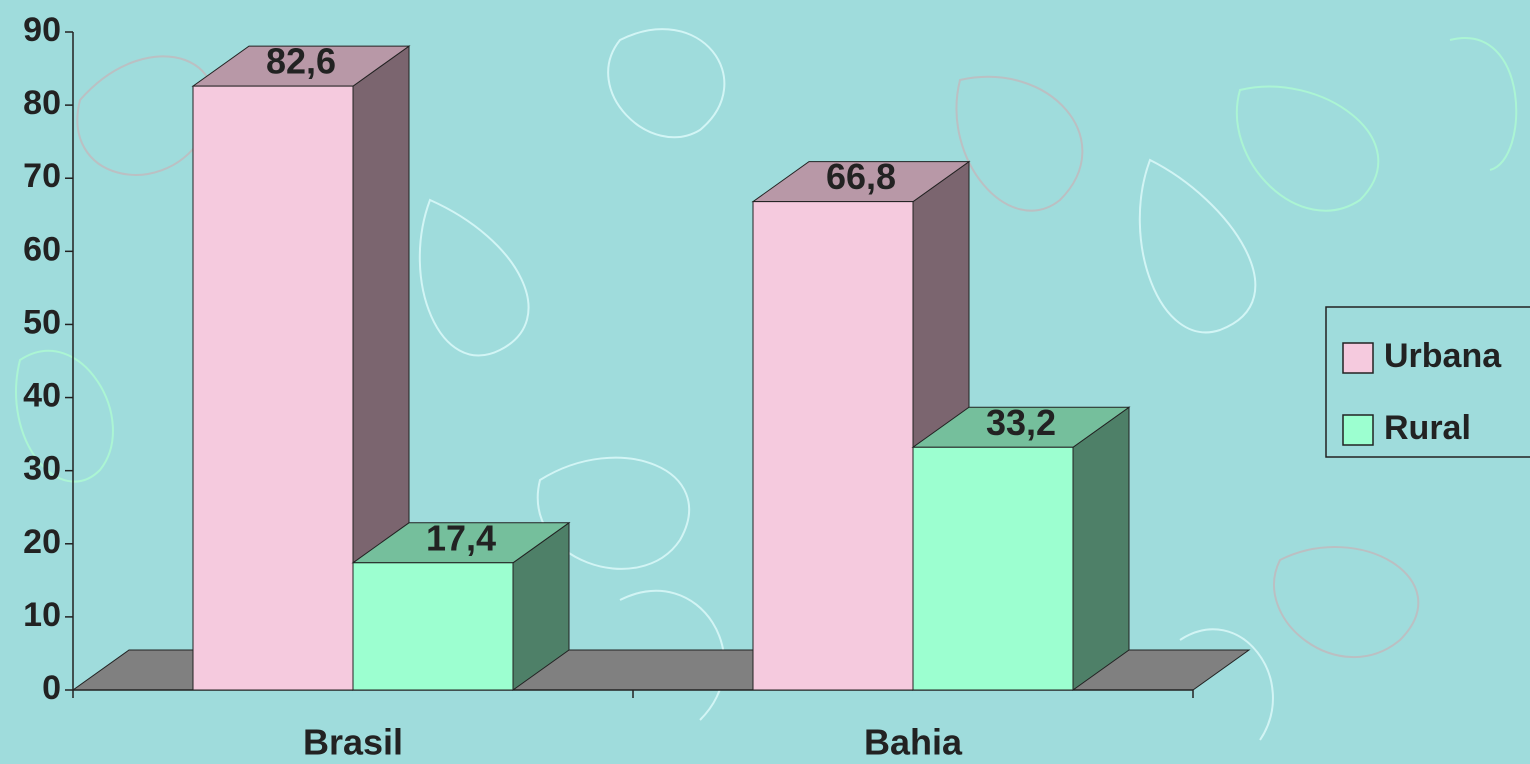 The width and height of the screenshot is (1530, 764). What do you see at coordinates (42, 469) in the screenshot?
I see `y-tick-label: 30` at bounding box center [42, 469].